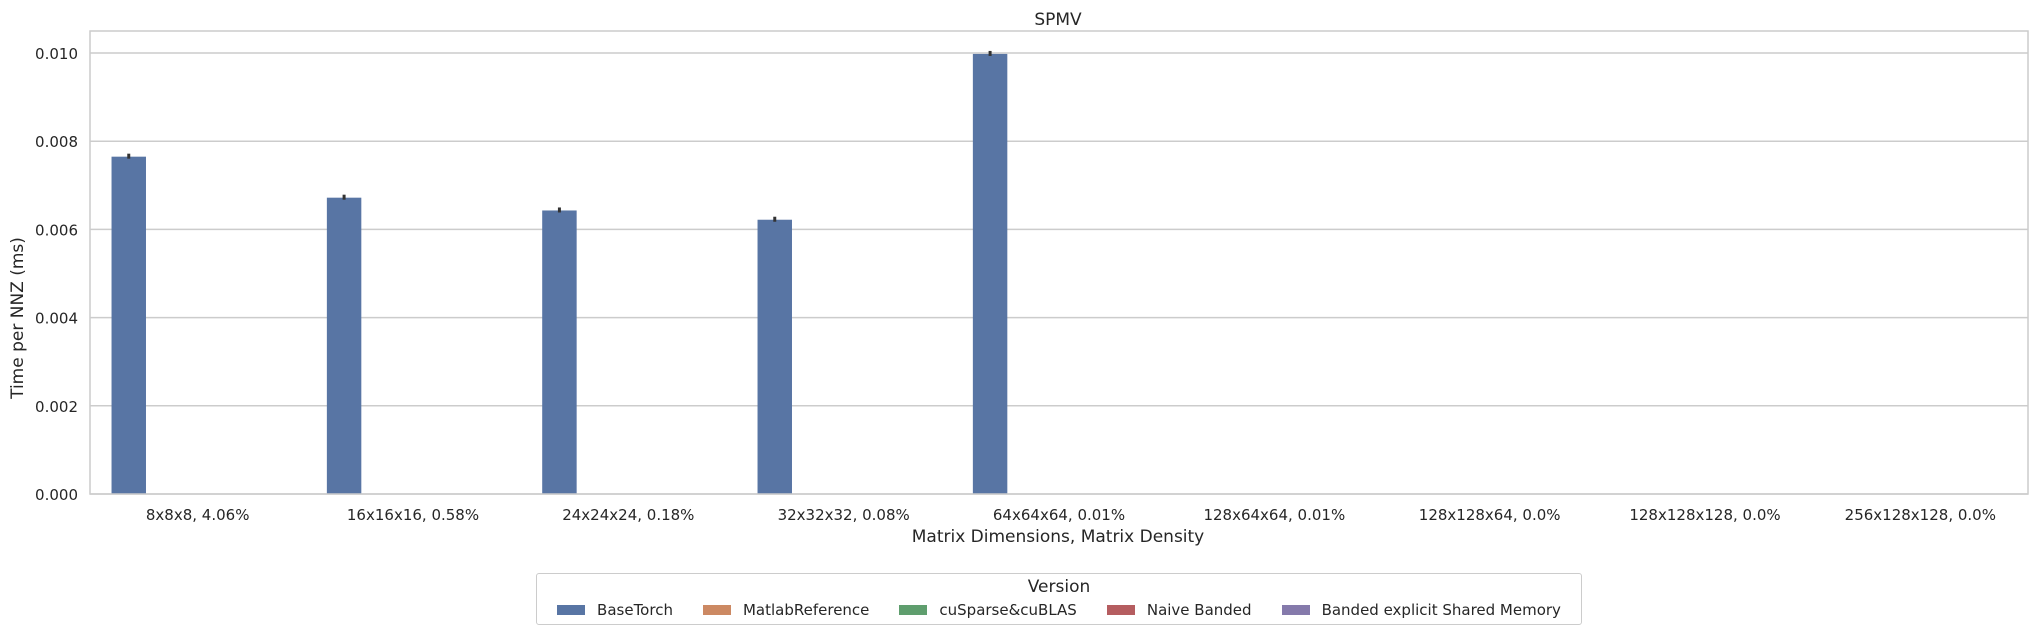 The height and width of the screenshot is (635, 2037). I want to click on x-tick-label: 16x16x16, 0.58%, so click(413, 515).